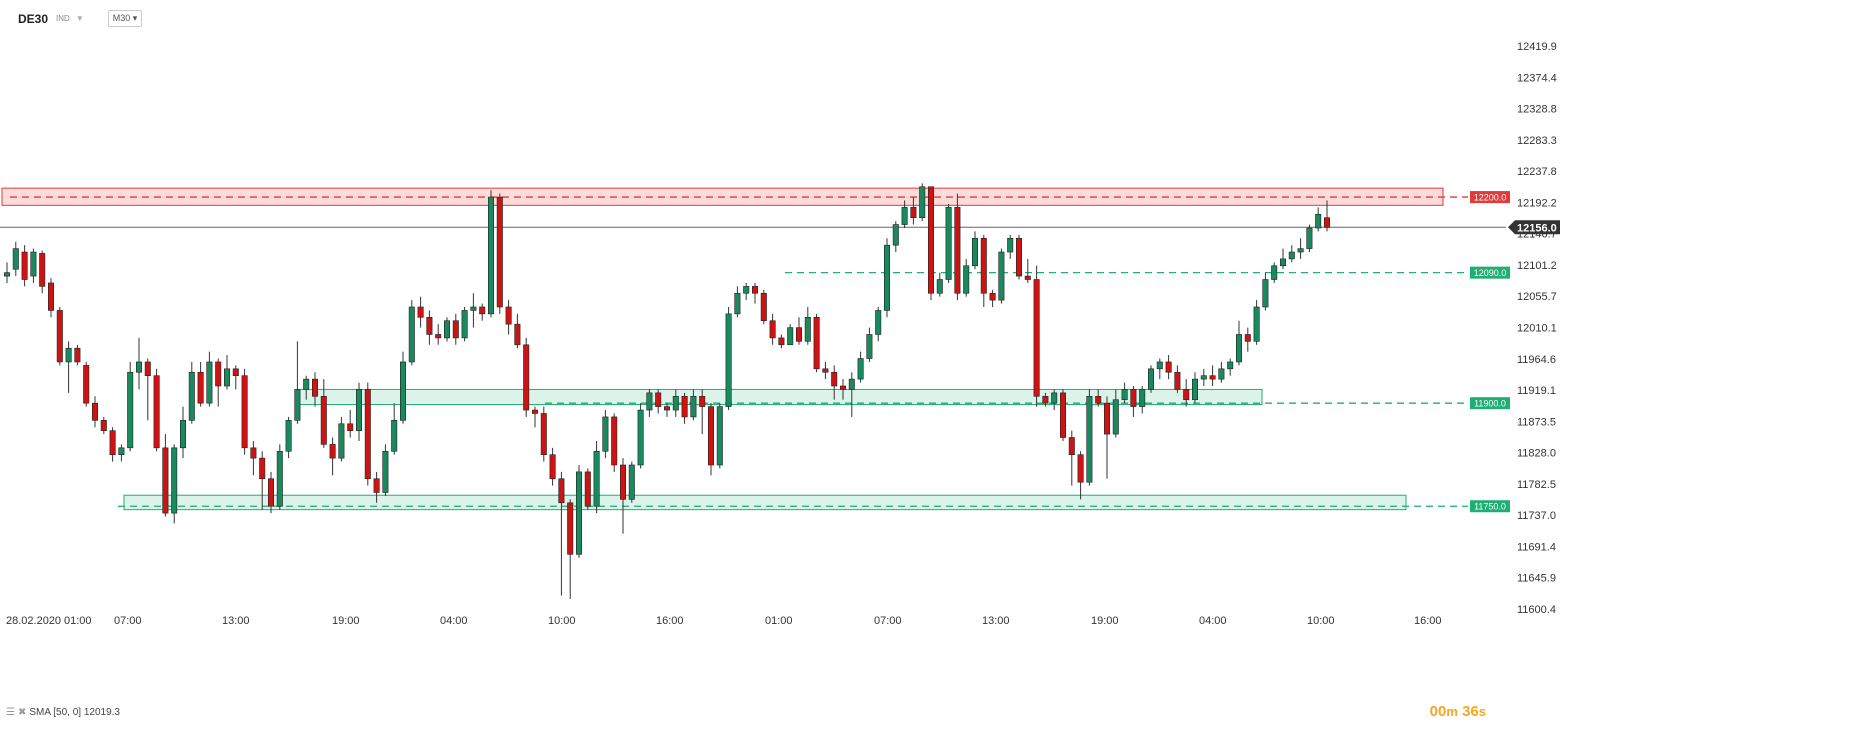  Describe the element at coordinates (63, 712) in the screenshot. I see `indicator-legend: ☰ ✖ SMA [50, 0] 12019.3` at that location.